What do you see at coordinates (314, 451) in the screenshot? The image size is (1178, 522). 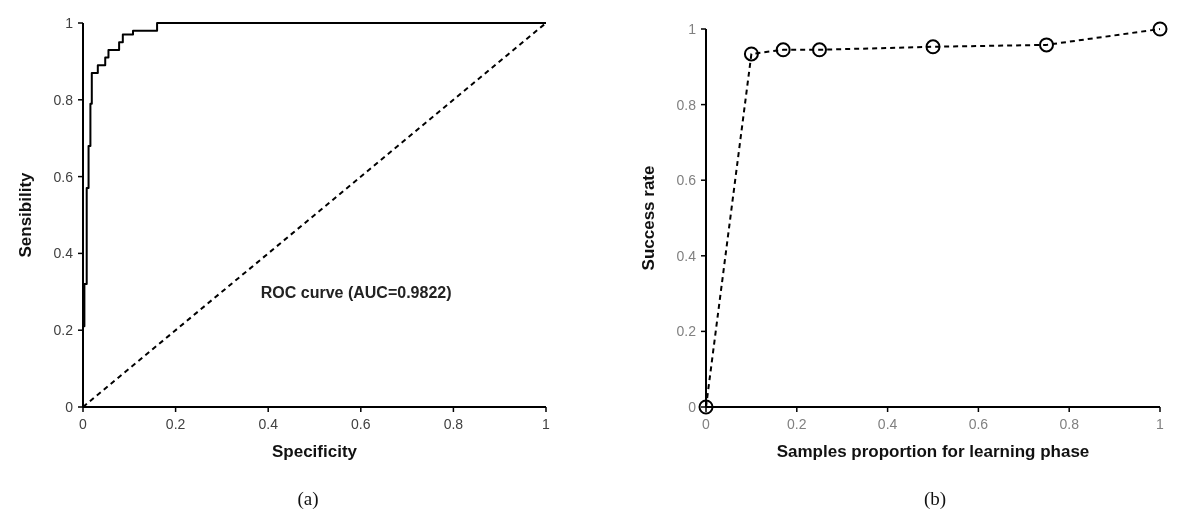 I see `x-axis-title: Specificity` at bounding box center [314, 451].